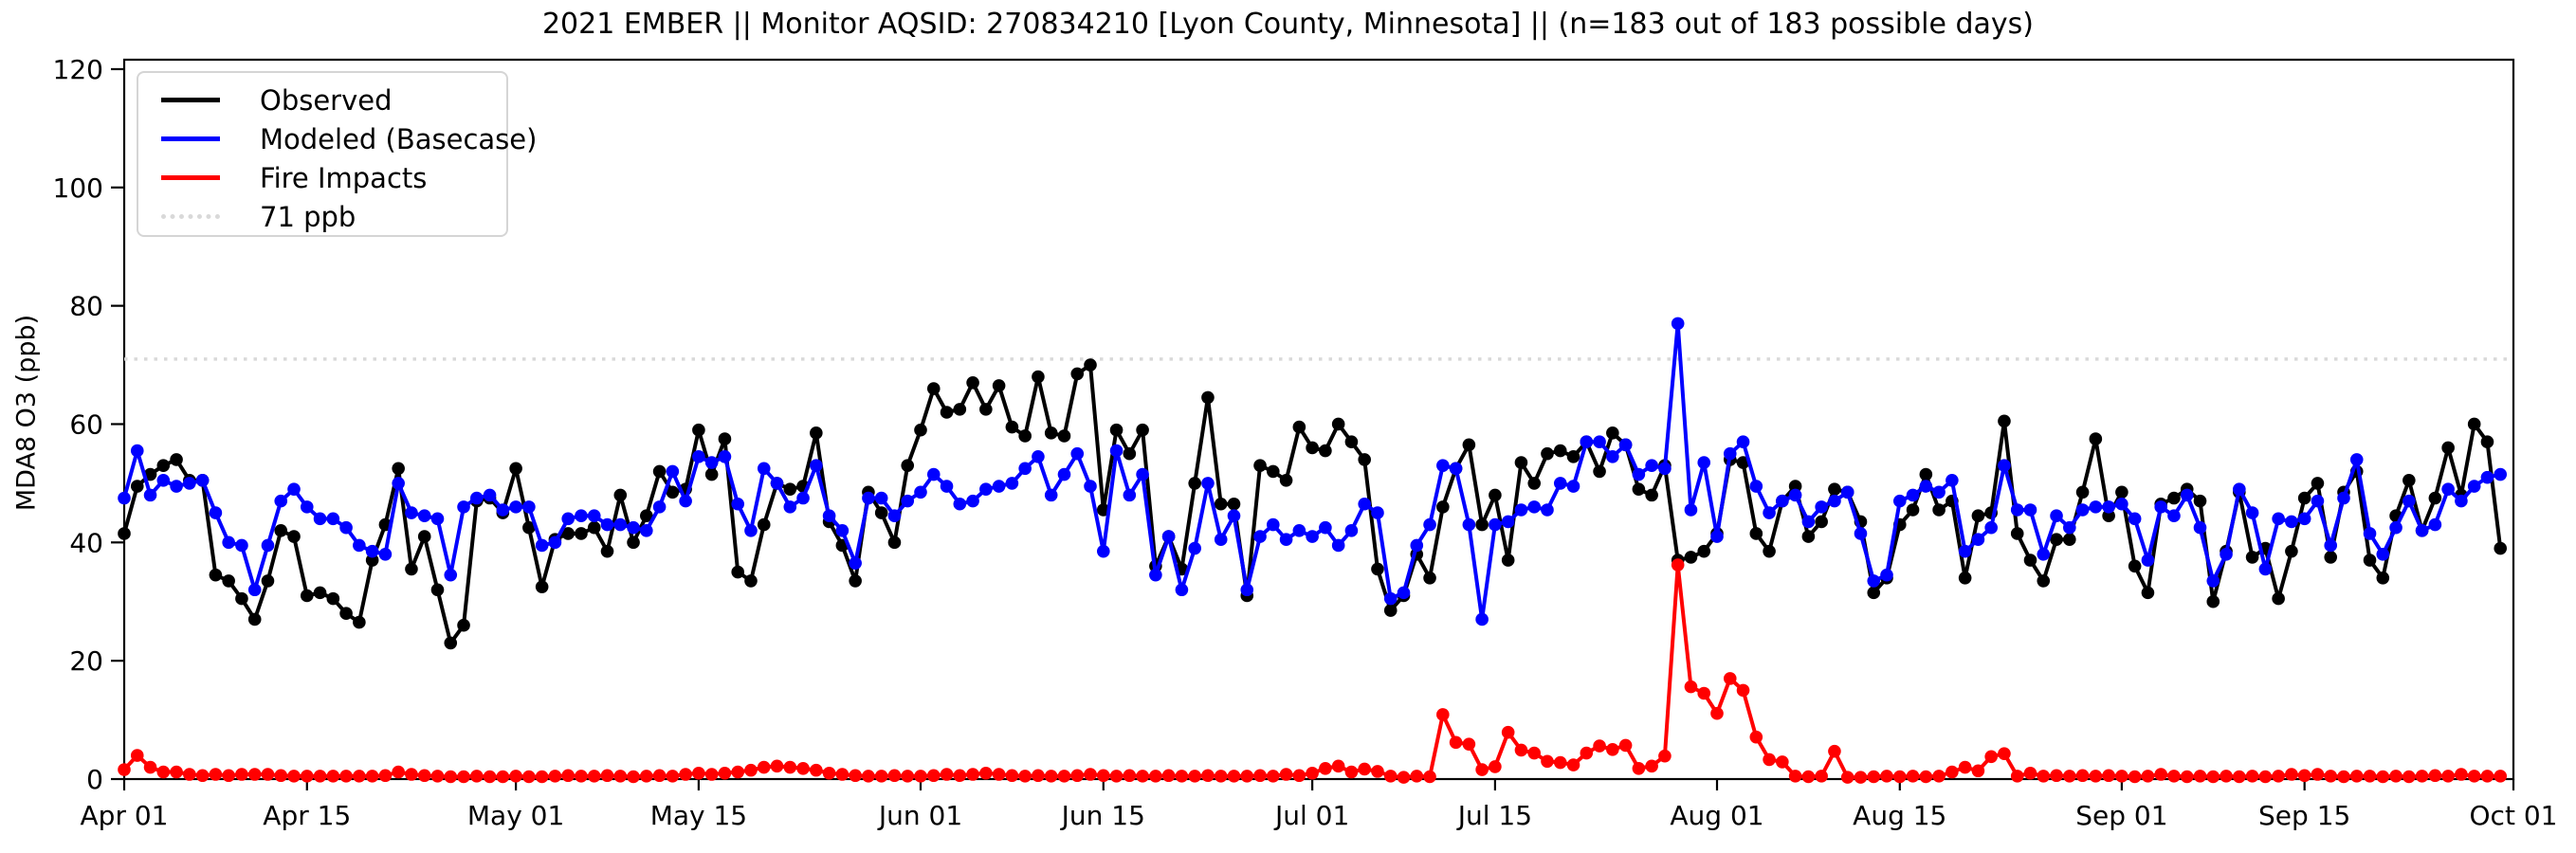  I want to click on x-tick-label: Sep 15, so click(2304, 815).